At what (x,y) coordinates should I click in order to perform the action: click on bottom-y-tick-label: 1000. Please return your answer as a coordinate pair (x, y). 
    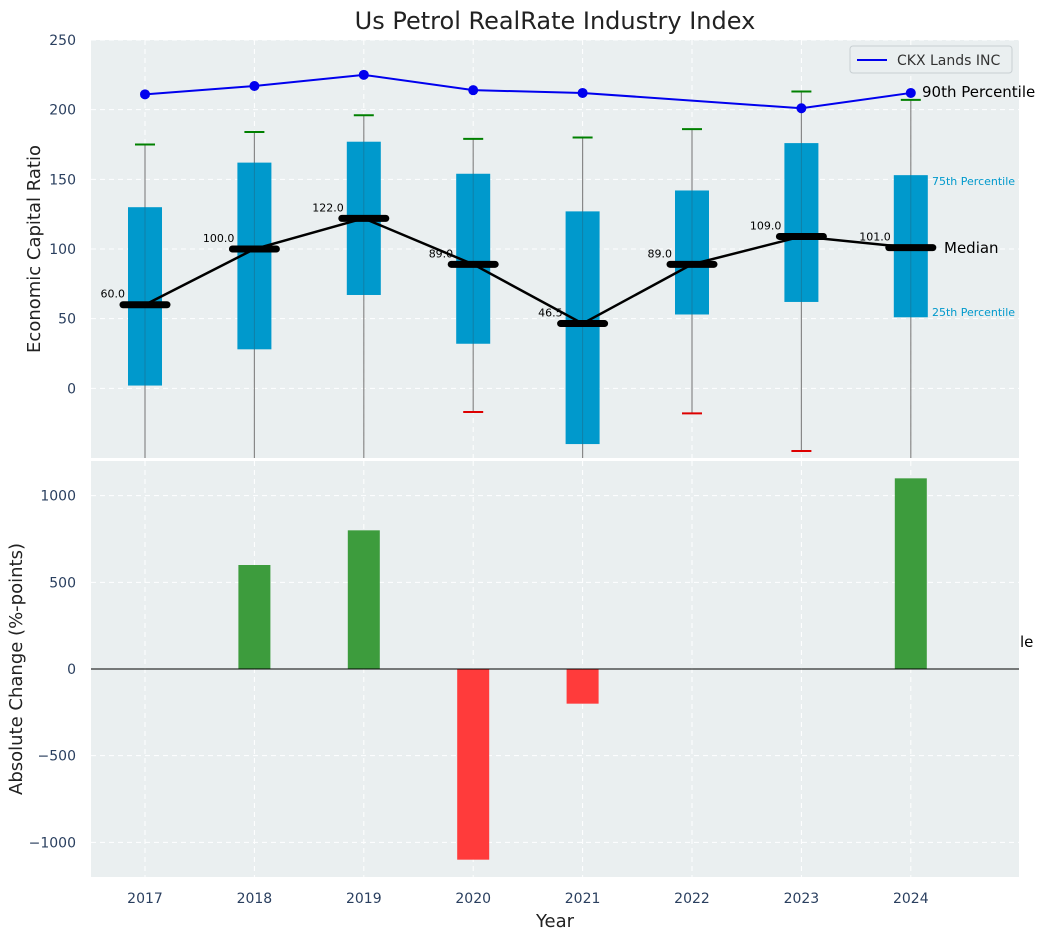
    Looking at the image, I should click on (58, 497).